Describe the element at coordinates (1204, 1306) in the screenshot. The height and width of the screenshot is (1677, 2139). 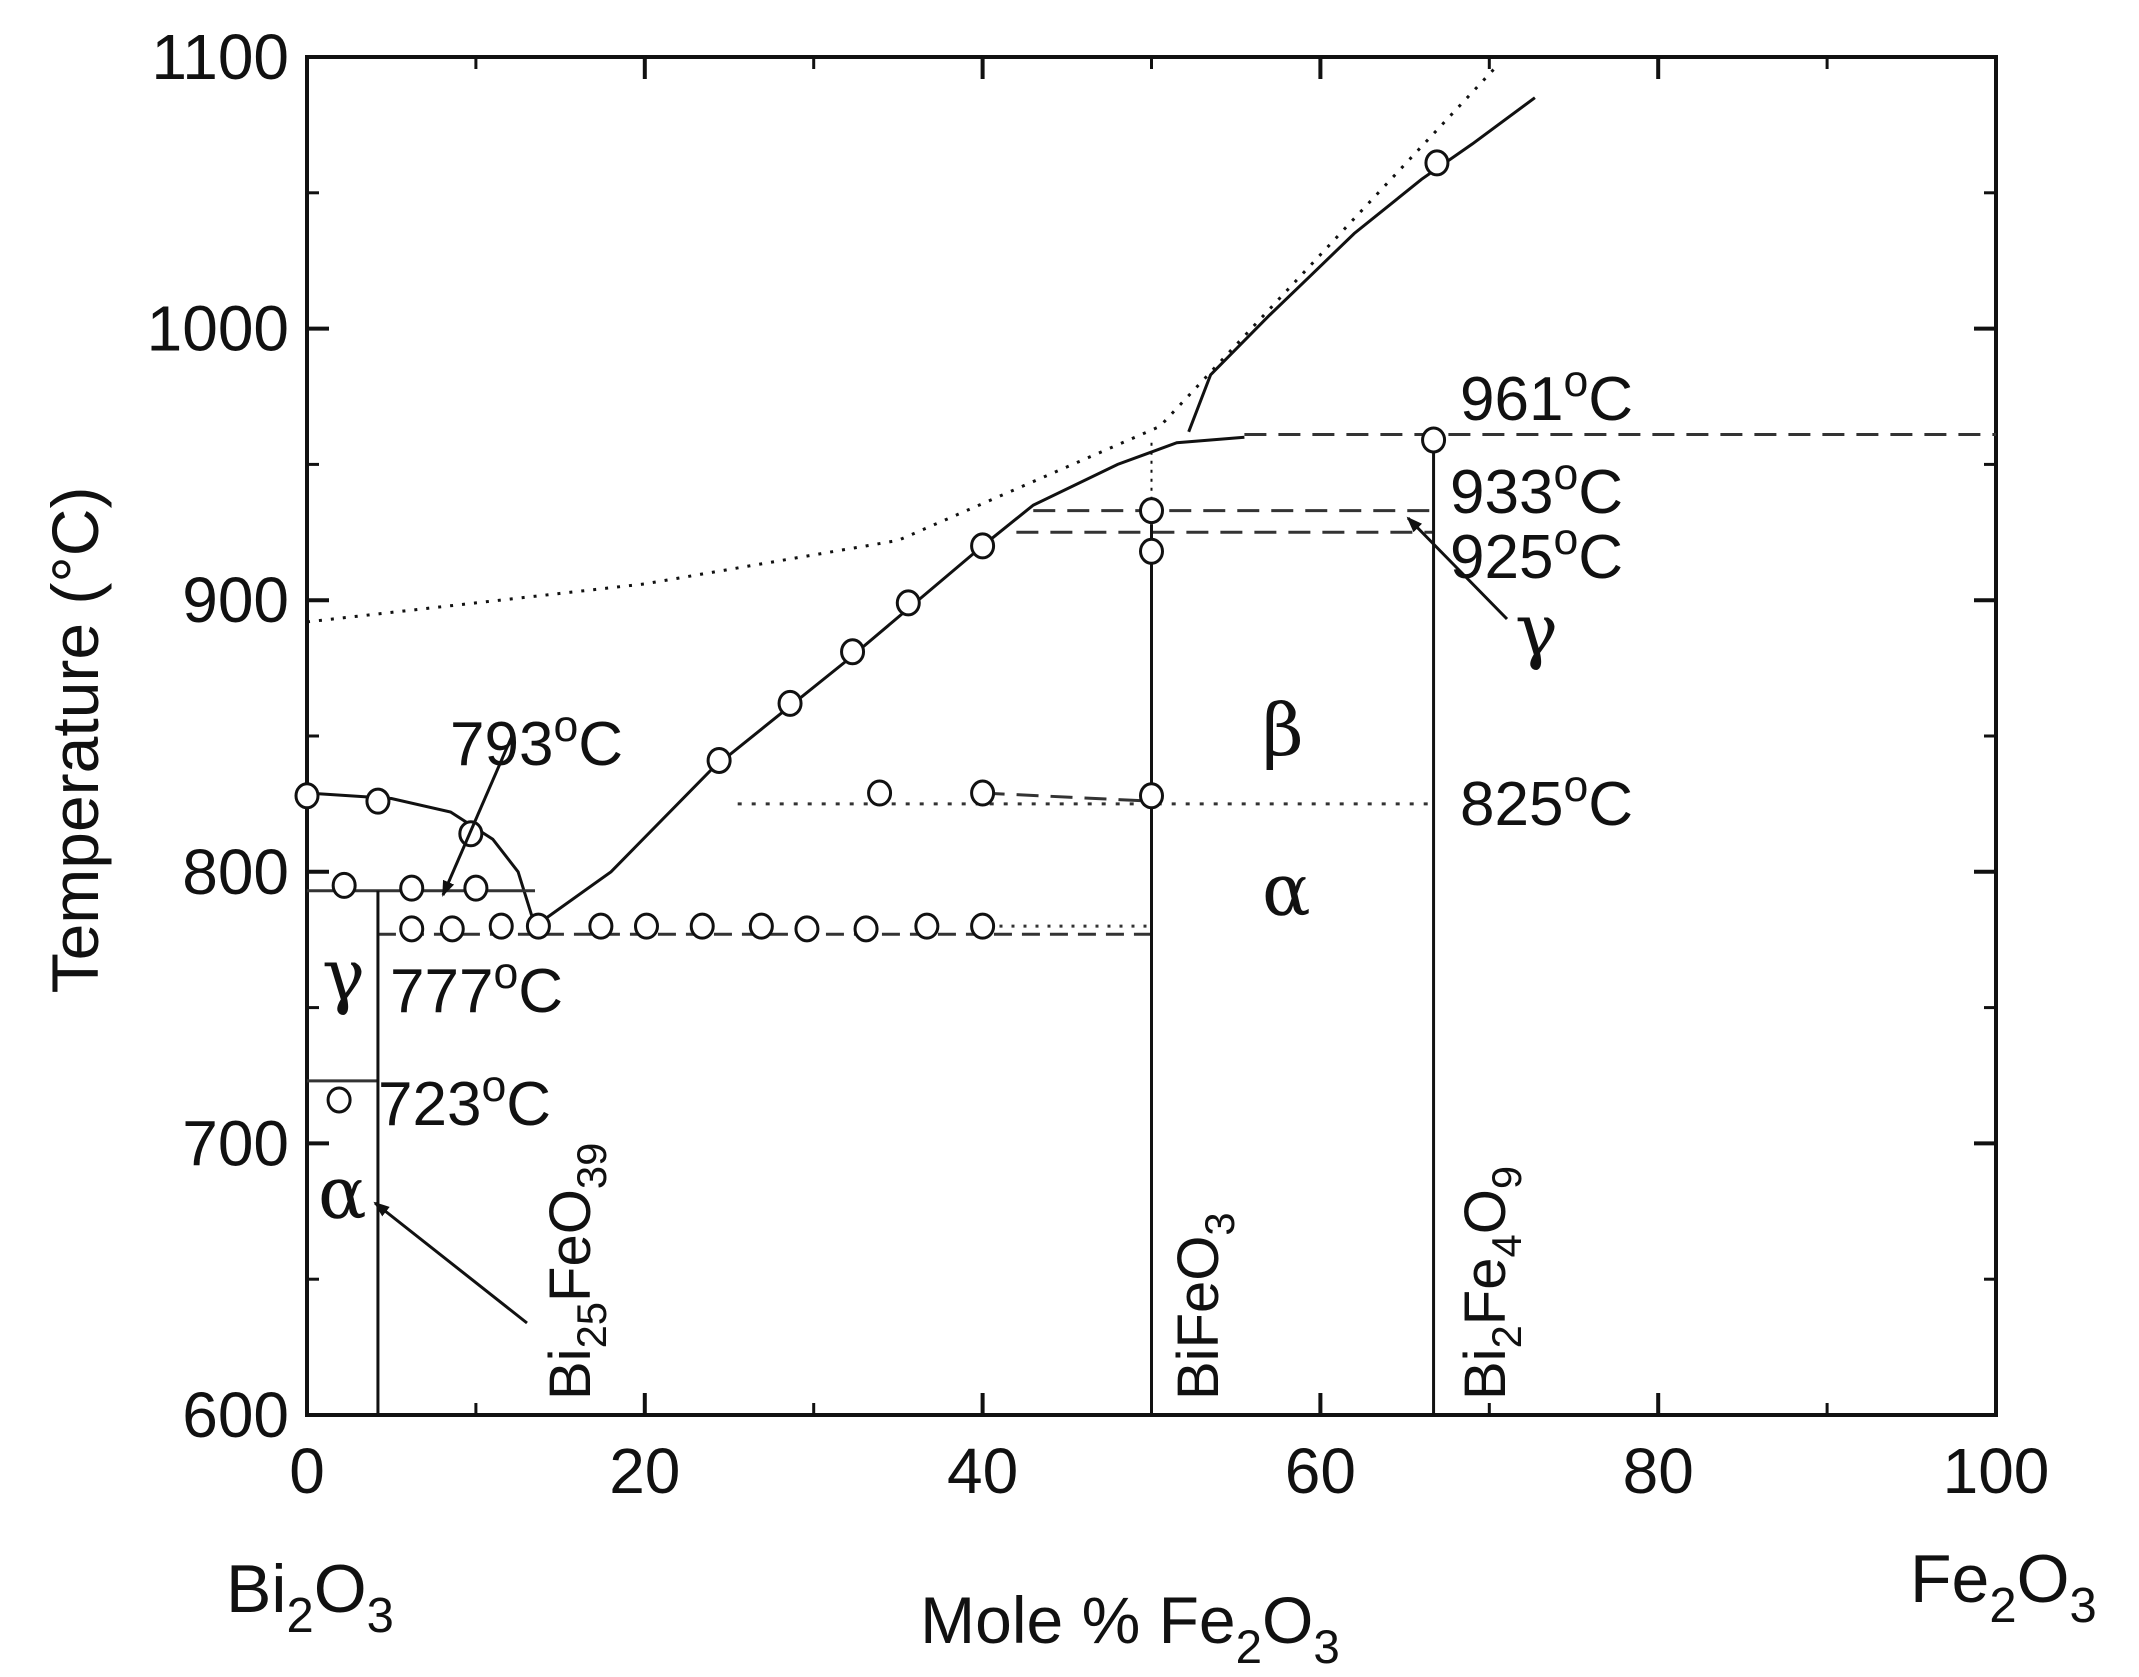
I see `compound-label-bifeo3: BiFeO3` at that location.